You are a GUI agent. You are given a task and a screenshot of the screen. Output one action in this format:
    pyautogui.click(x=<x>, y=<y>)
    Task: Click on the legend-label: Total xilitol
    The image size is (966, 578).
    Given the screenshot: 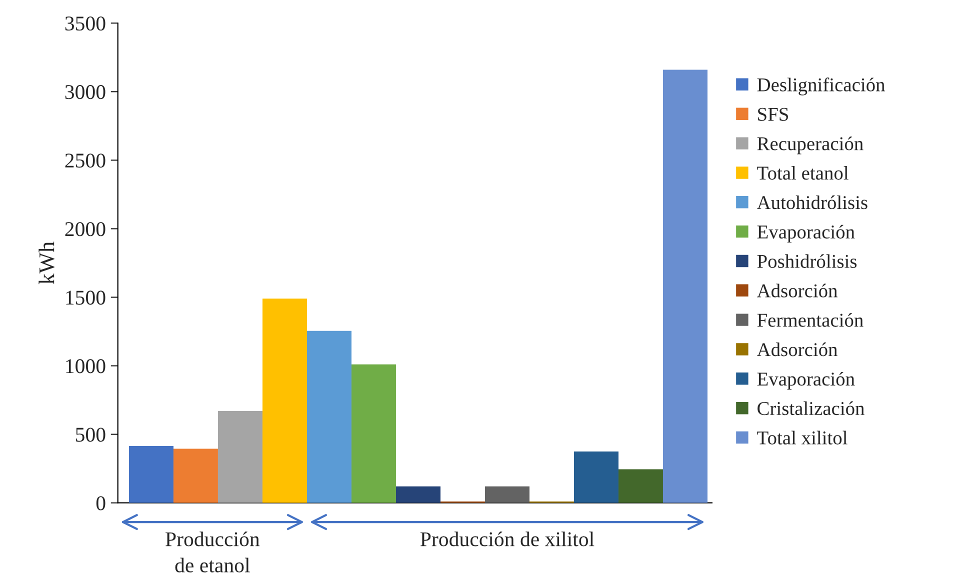 What is the action you would take?
    pyautogui.click(x=802, y=437)
    